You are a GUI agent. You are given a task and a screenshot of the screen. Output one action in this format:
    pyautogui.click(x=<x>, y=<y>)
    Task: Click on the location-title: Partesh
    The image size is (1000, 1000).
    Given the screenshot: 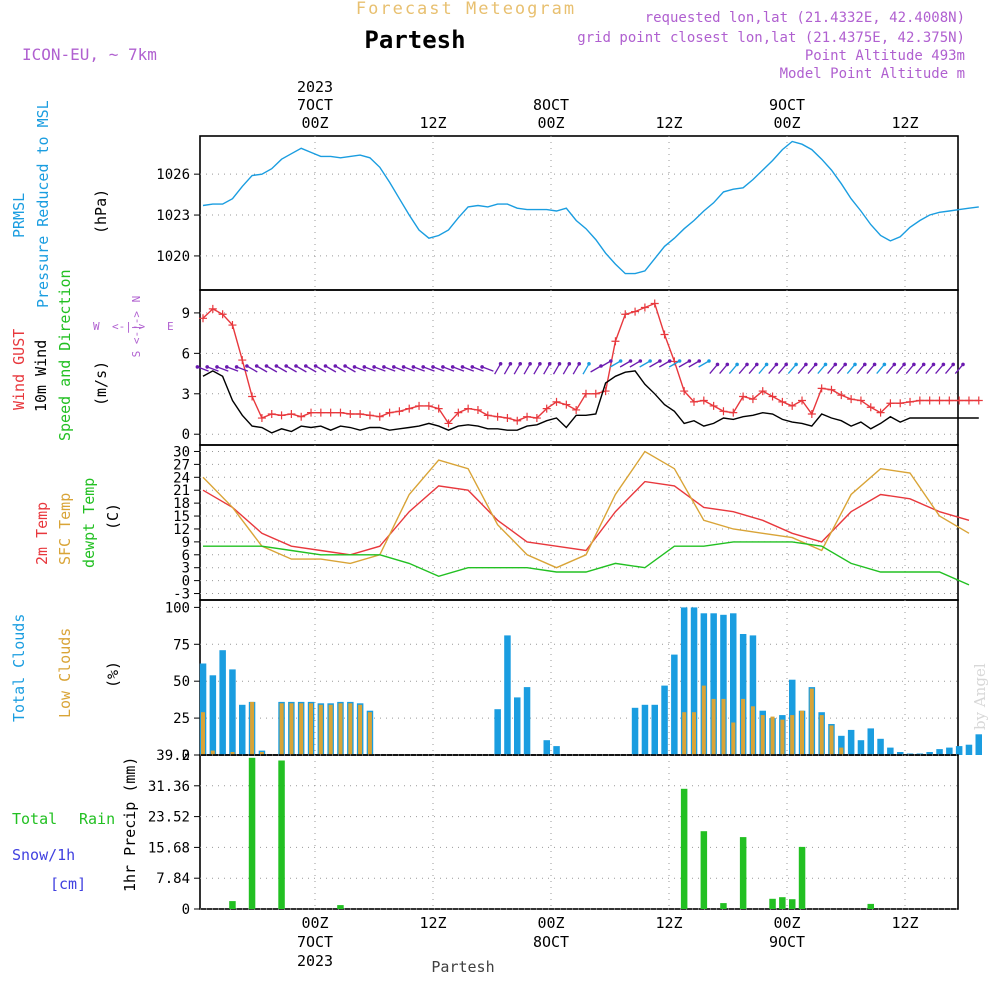 What is the action you would take?
    pyautogui.click(x=414, y=40)
    